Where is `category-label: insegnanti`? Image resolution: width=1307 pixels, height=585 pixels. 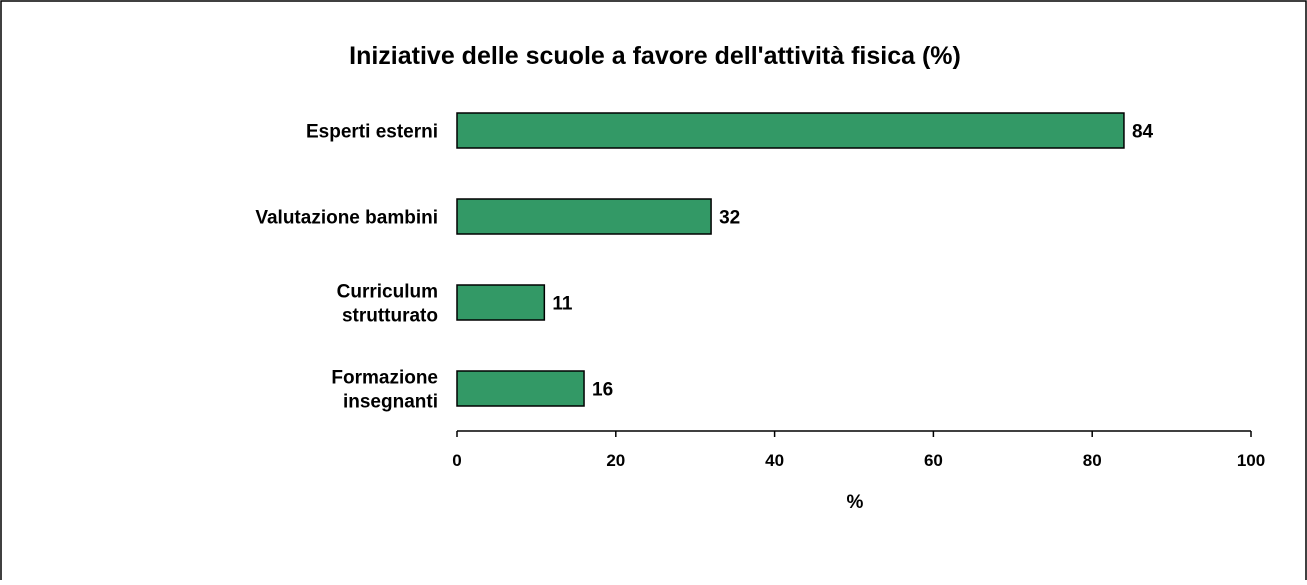 category-label: insegnanti is located at coordinates (390, 402).